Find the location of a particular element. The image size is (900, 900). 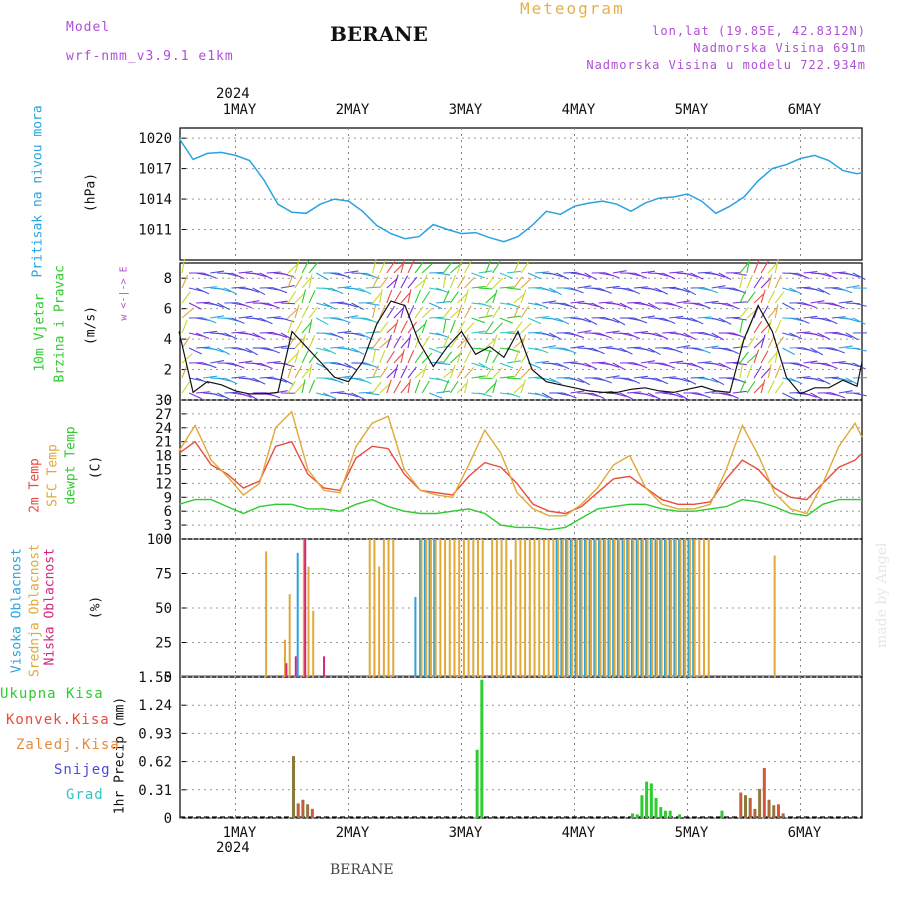

top-day-label-2: 3MAY is located at coordinates (466, 110).